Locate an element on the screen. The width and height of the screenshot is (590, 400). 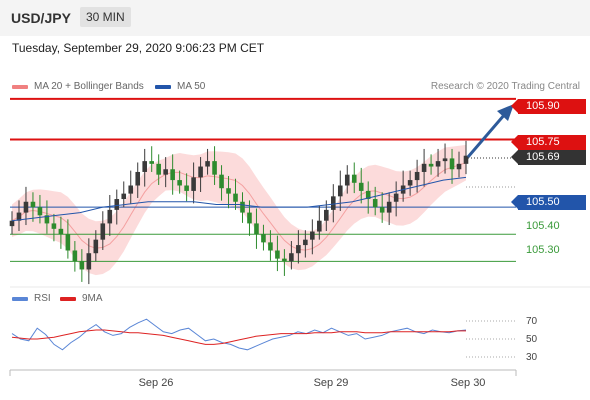
resistance-1-label: 105.75 is located at coordinates (548, 142).